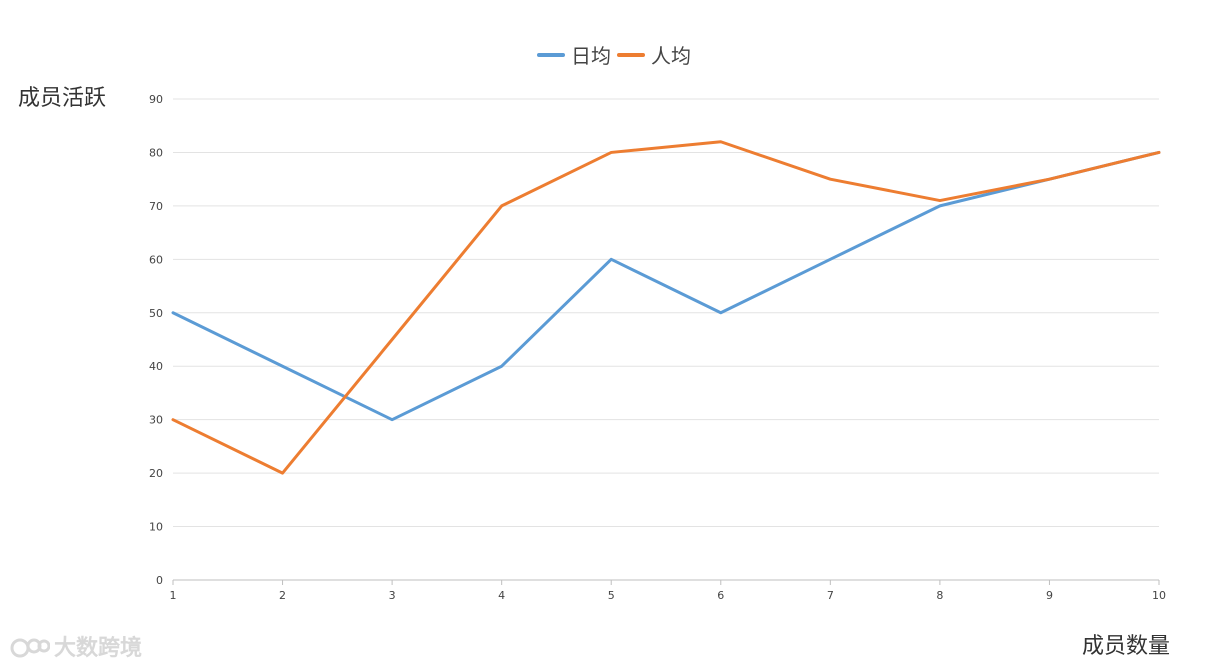  What do you see at coordinates (156, 420) in the screenshot?
I see `y-tick-label: 30` at bounding box center [156, 420].